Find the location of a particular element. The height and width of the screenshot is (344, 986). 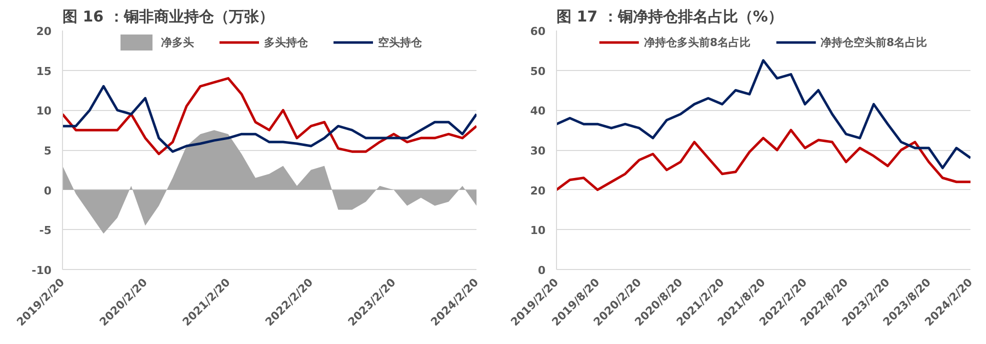

legend-label: 多头持仓 is located at coordinates (286, 42).